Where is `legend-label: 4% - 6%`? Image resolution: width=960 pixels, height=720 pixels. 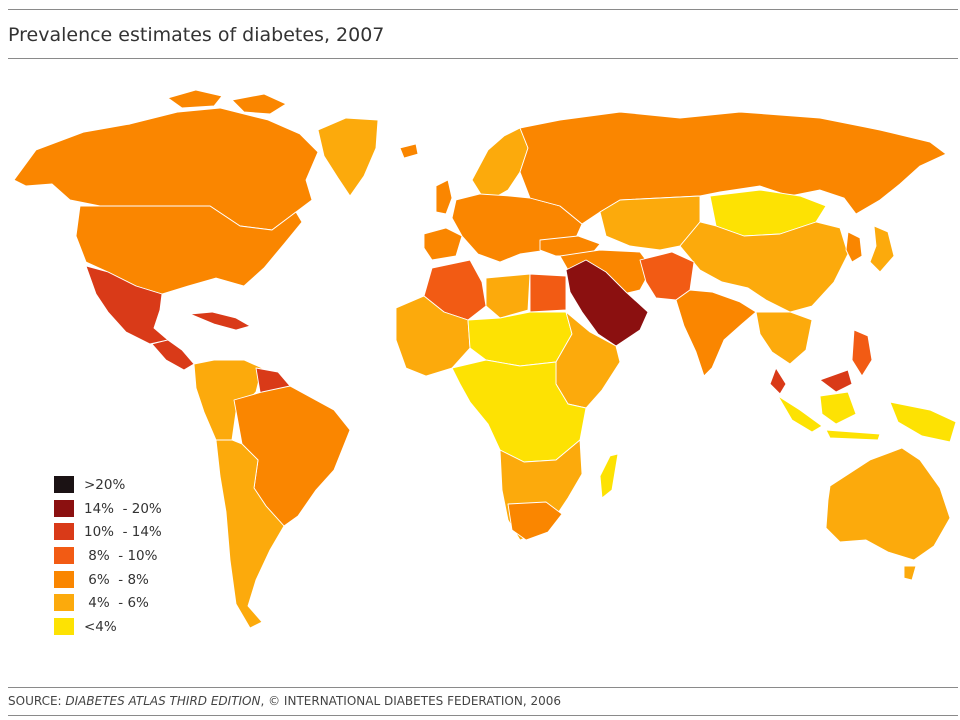 legend-label: 4% - 6% is located at coordinates (116, 603).